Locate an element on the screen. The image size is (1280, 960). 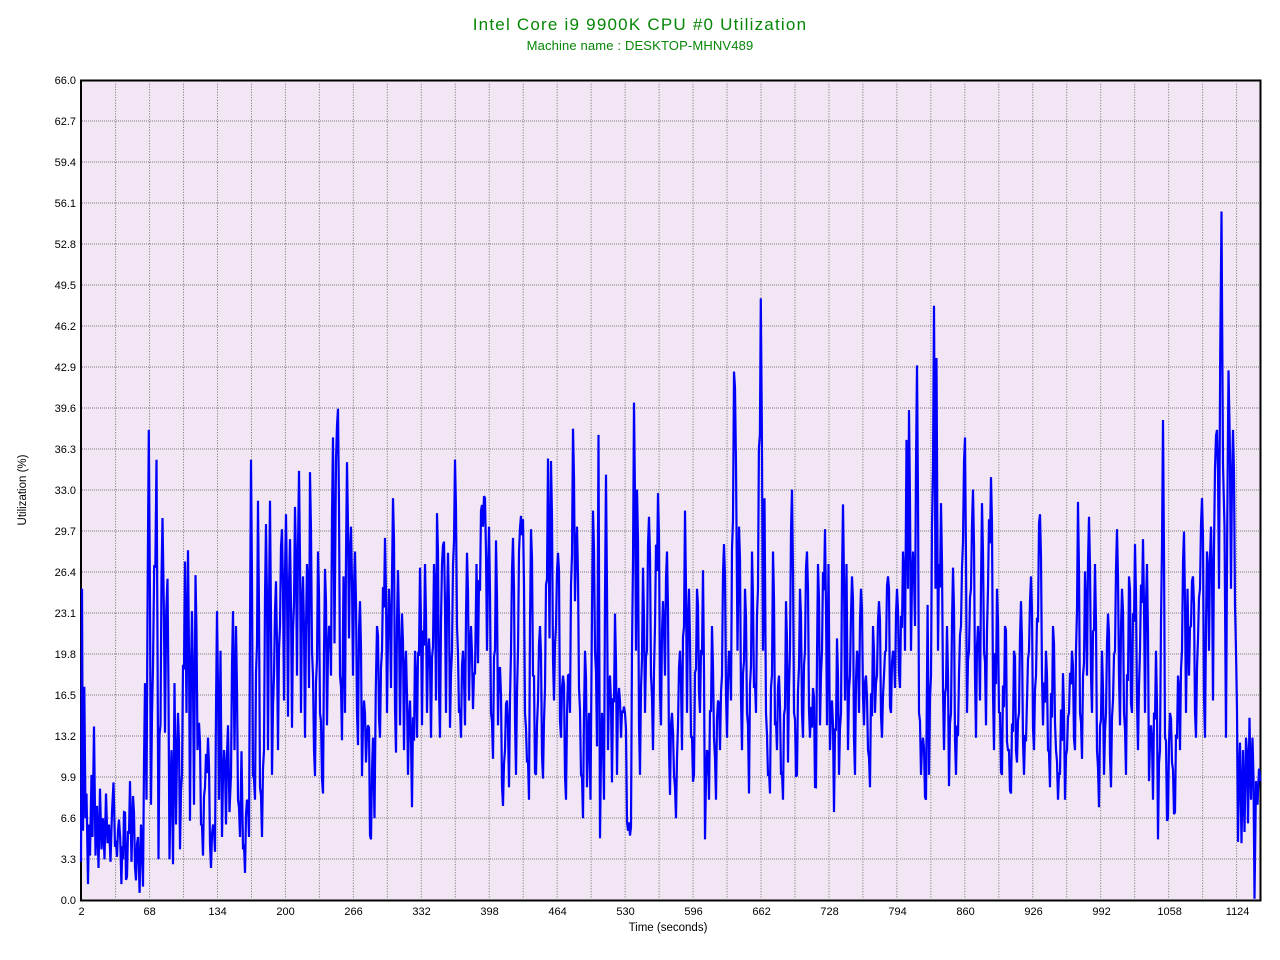
svg-text: 992 is located at coordinates (1101, 912).